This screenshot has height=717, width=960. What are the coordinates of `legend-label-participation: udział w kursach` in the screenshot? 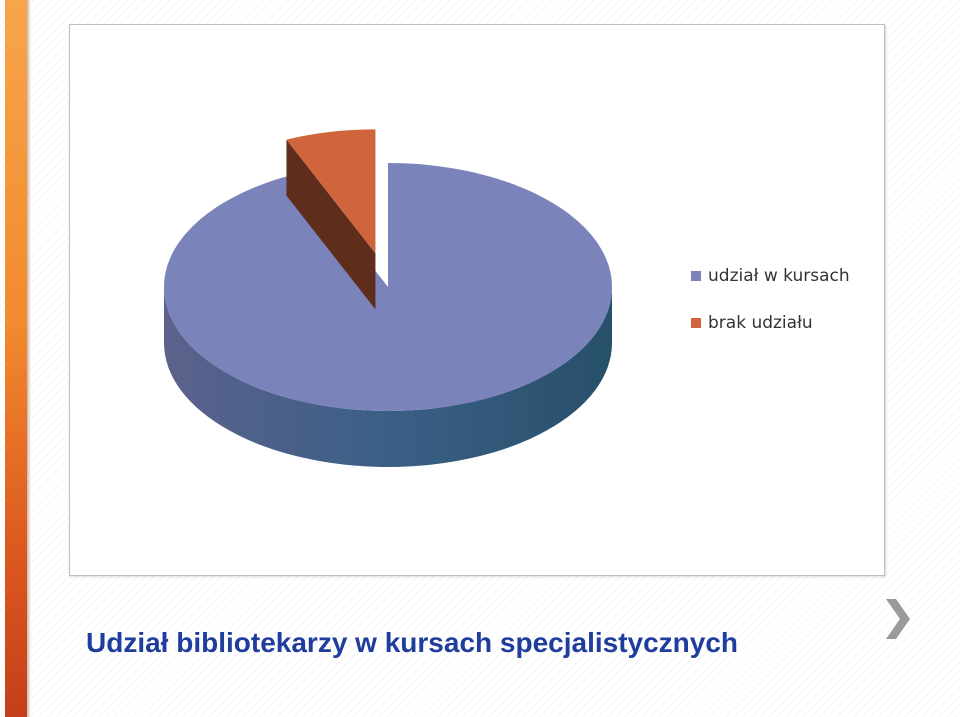 It's located at (779, 276).